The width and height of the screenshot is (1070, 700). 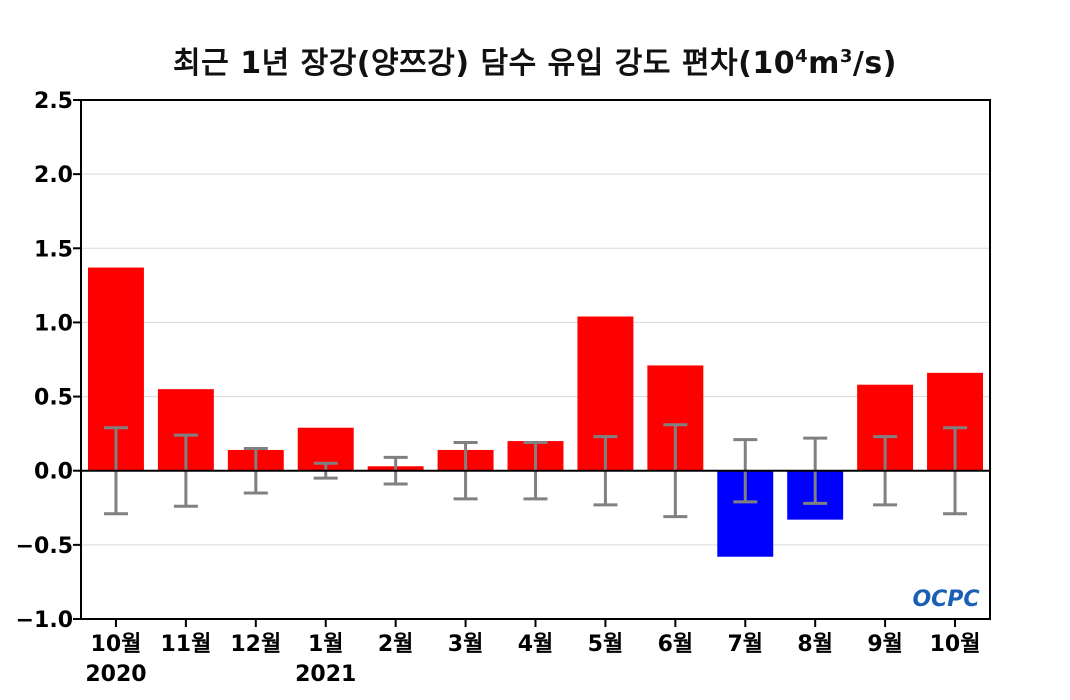 I want to click on x-axis: 10월 11월 12월 1월 2월 3월 4월 5월 6월 7월 8월 9월 10월 2020 2021, so click(x=532, y=653).